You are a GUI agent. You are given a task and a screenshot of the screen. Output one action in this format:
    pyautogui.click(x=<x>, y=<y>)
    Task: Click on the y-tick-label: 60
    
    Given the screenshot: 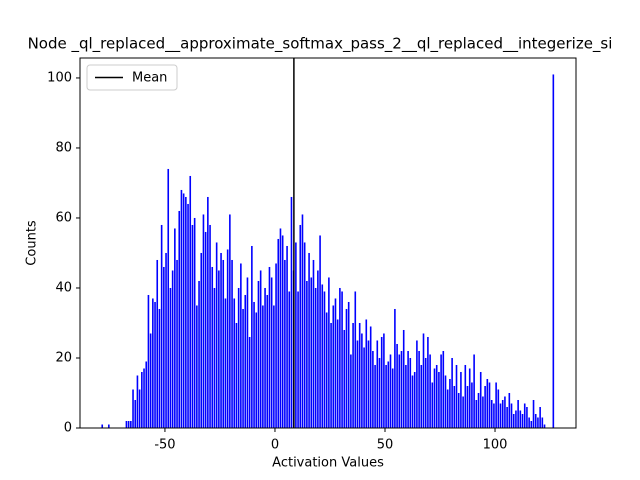 What is the action you would take?
    pyautogui.click(x=63, y=217)
    